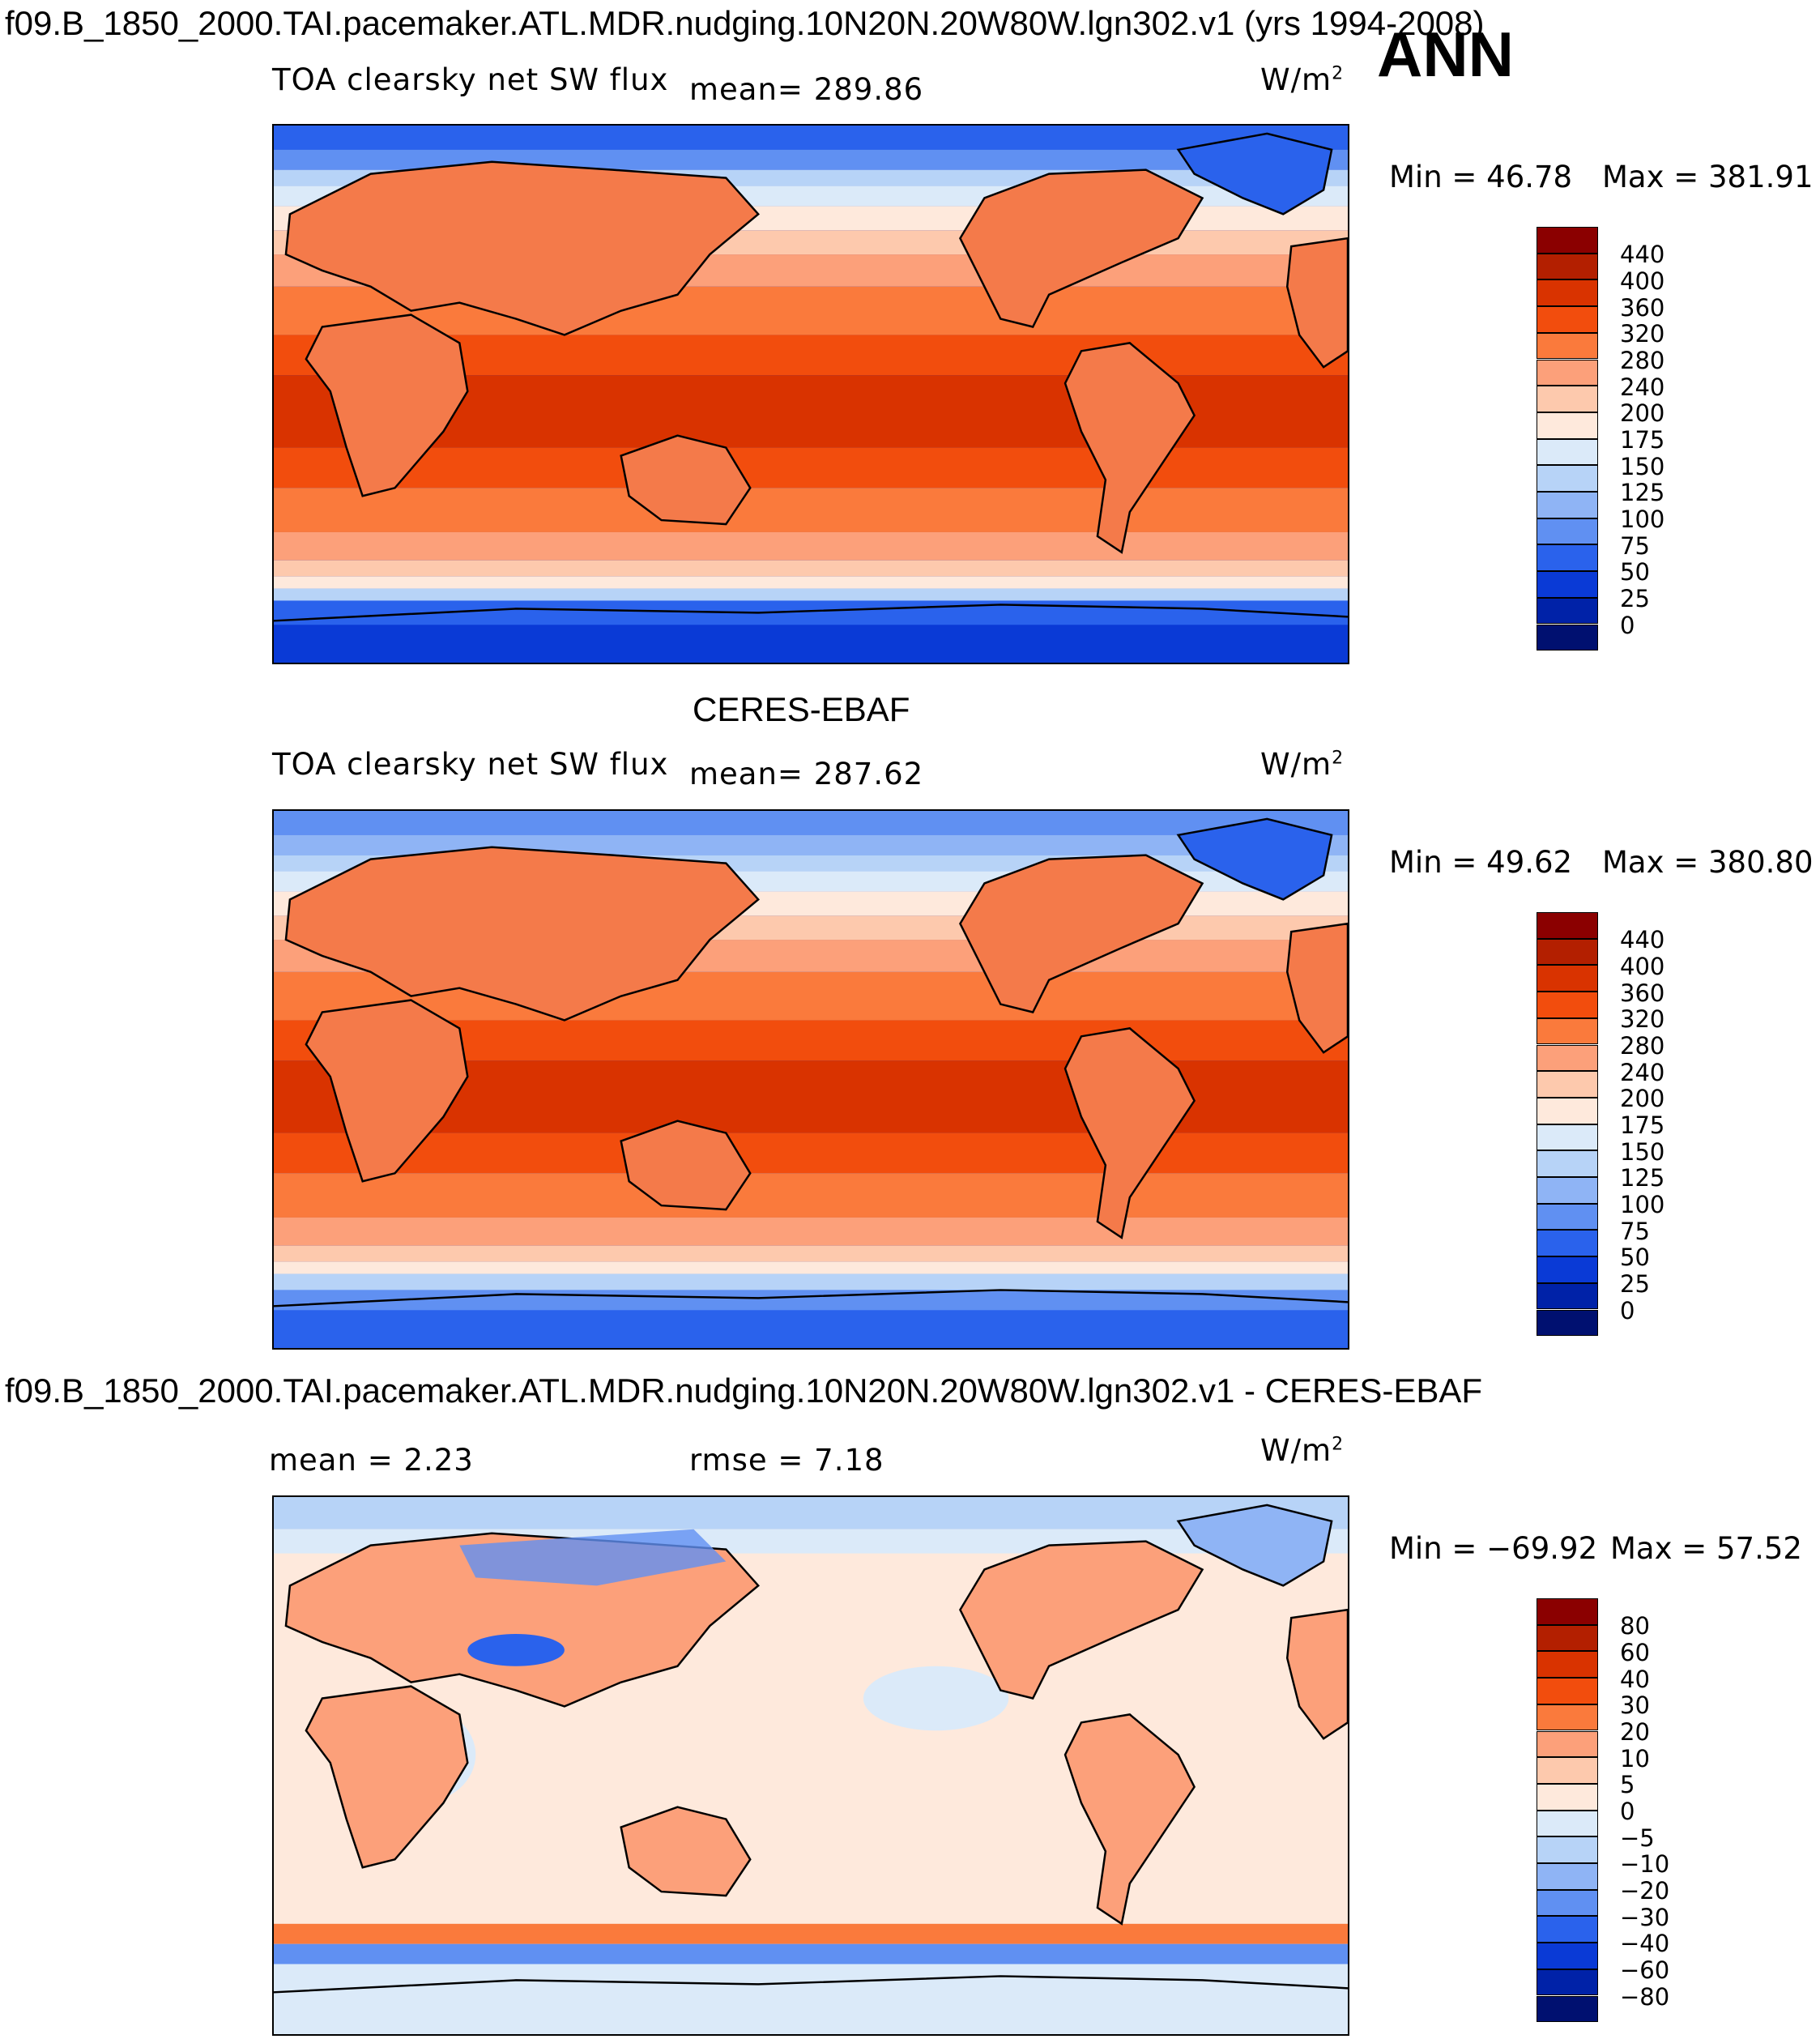 This screenshot has height=2039, width=1820. What do you see at coordinates (1302, 79) in the screenshot?
I see `model-units: W/m2` at bounding box center [1302, 79].